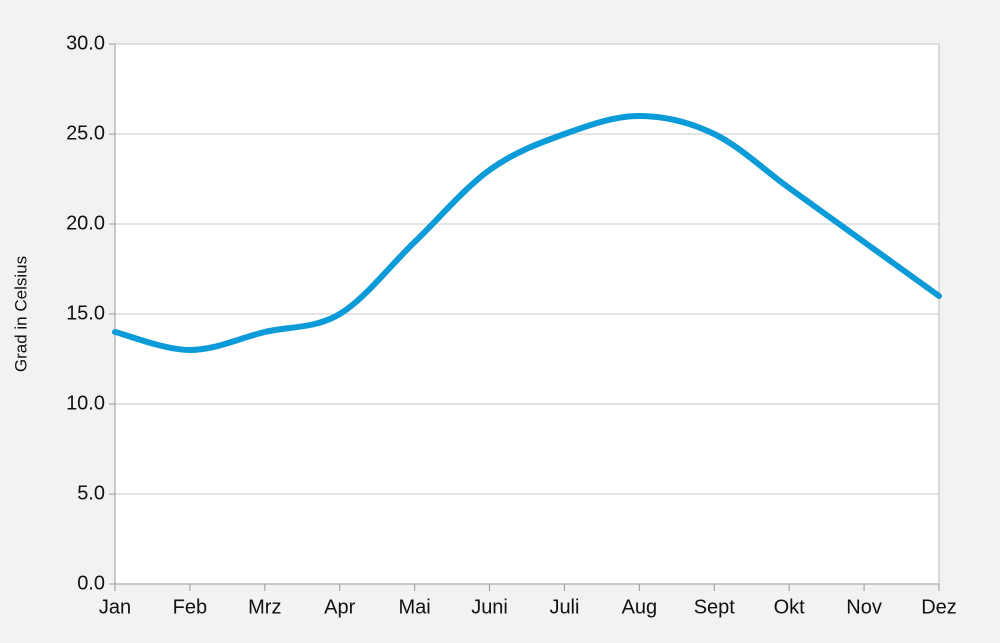 Image resolution: width=1000 pixels, height=643 pixels. I want to click on x-tick-label: Apr, so click(339, 607).